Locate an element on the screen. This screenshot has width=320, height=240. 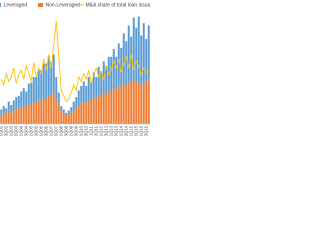
x-tick-label: 1Q11 is located at coordinates (90, 130).